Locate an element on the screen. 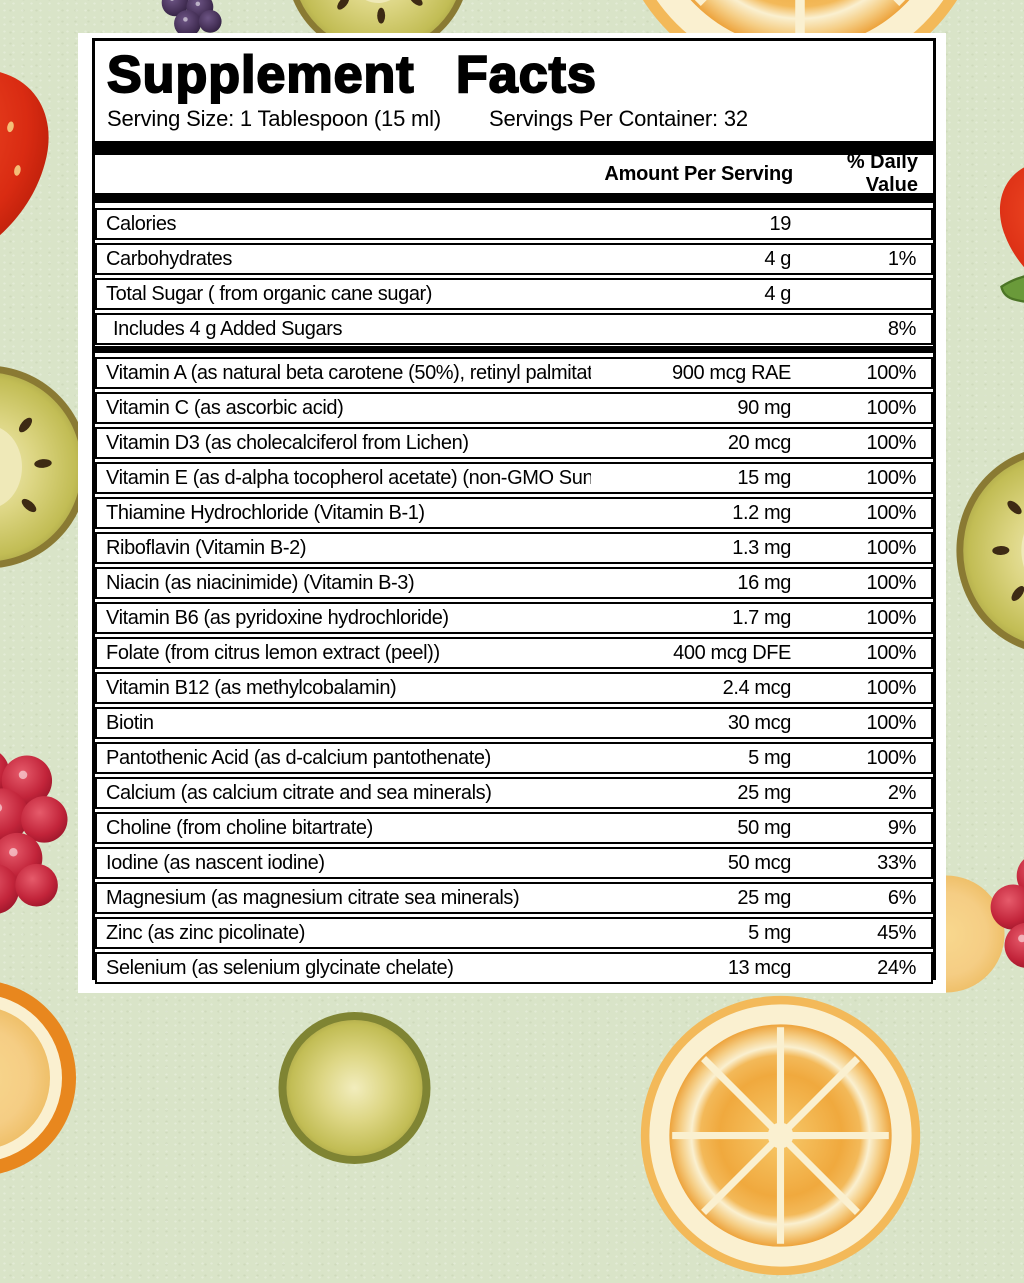  kiwi-bottom-icon is located at coordinates (354, 1088).